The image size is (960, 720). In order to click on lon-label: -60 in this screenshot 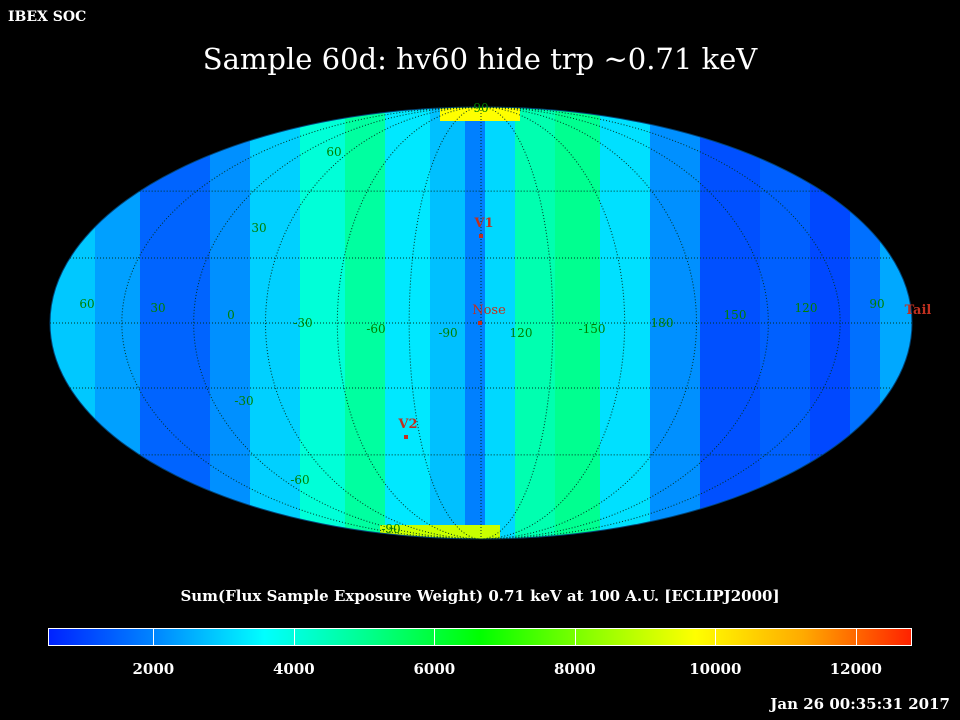, I will do `click(375, 329)`.